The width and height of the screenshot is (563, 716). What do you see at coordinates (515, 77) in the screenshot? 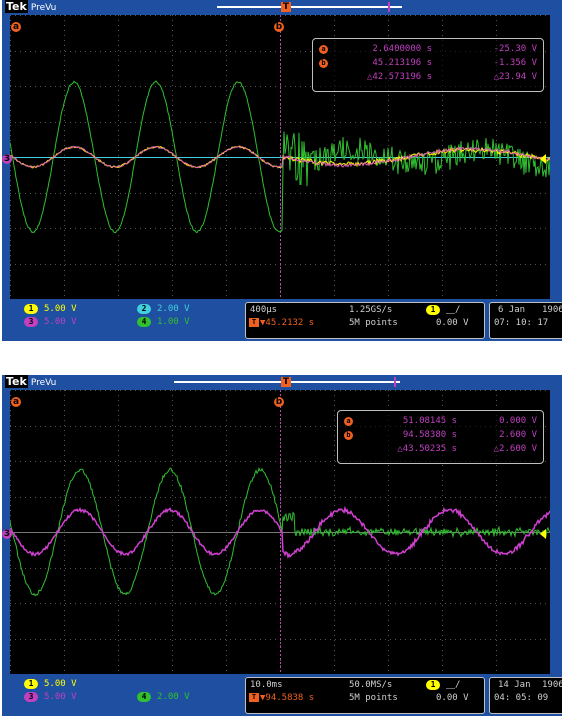
I see `cursor-delta-value: △23.94 V` at bounding box center [515, 77].